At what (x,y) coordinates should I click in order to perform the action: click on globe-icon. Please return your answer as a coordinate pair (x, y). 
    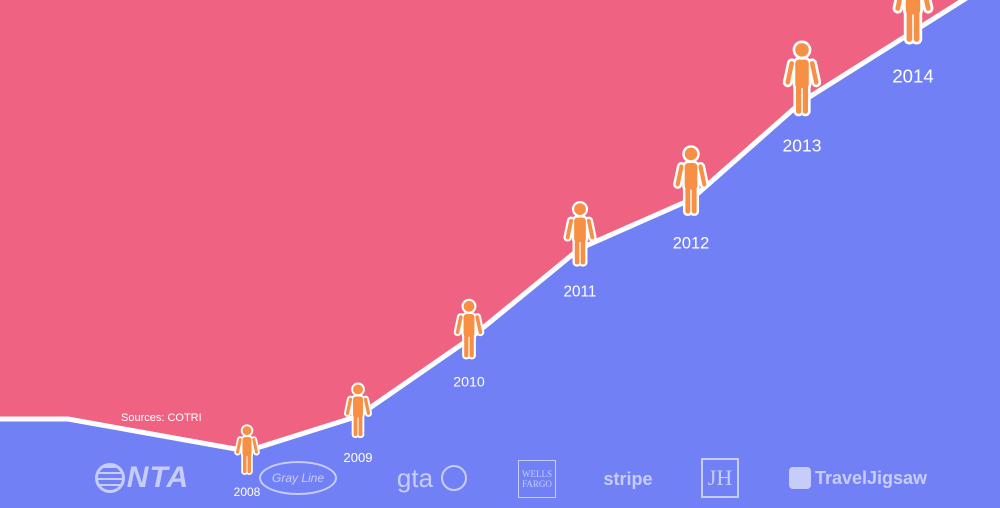
    Looking at the image, I should click on (109, 478).